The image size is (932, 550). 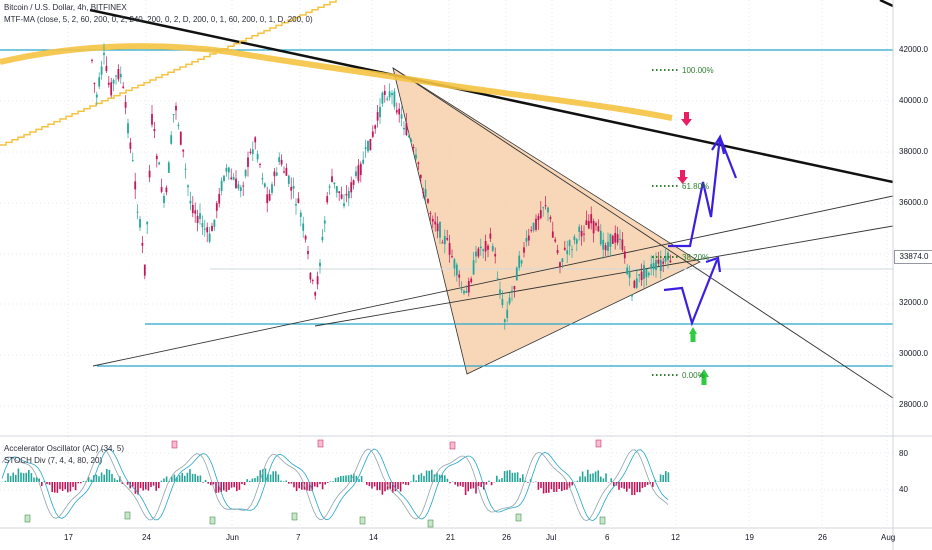 I want to click on x-tick-label: 14, so click(x=373, y=537).